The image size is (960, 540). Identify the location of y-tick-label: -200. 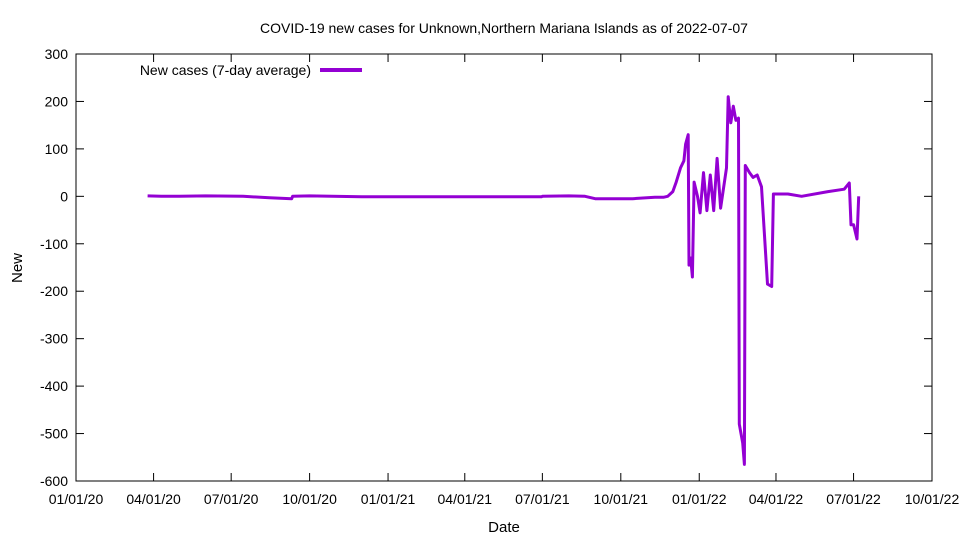
(54, 291).